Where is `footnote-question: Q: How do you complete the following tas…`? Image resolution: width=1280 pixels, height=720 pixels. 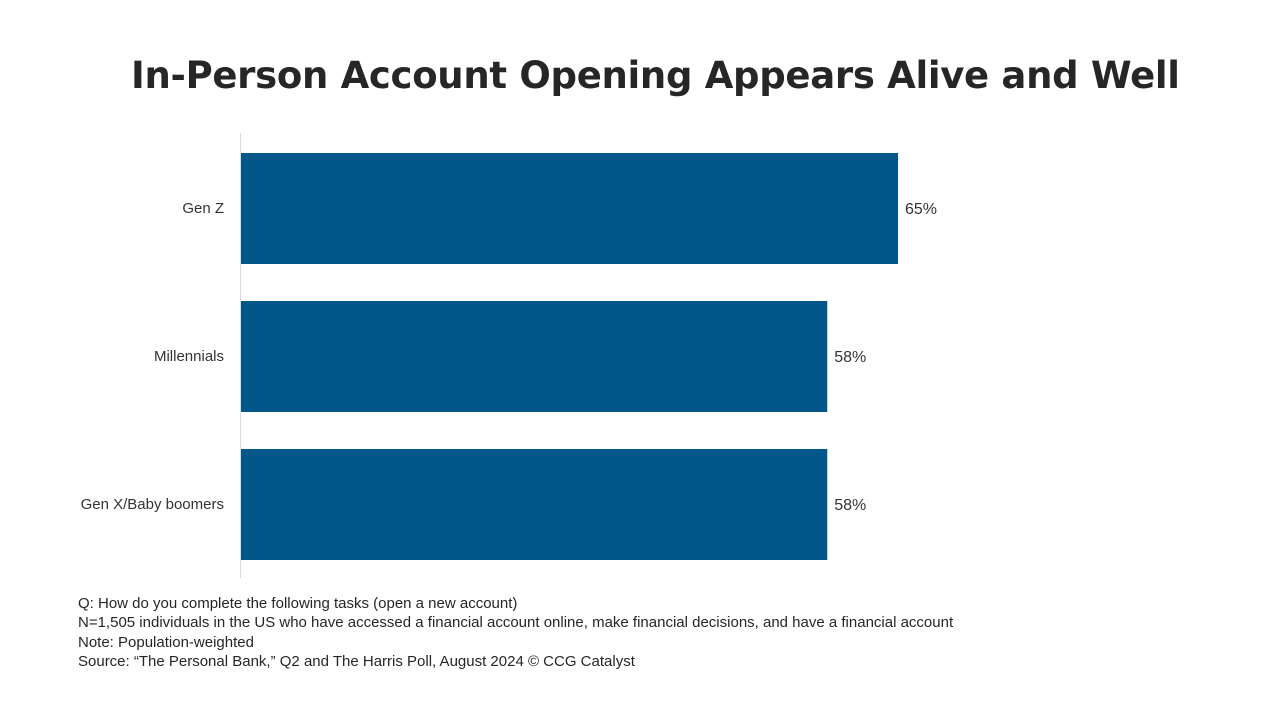
footnote-question: Q: How do you complete the following tas… is located at coordinates (298, 603).